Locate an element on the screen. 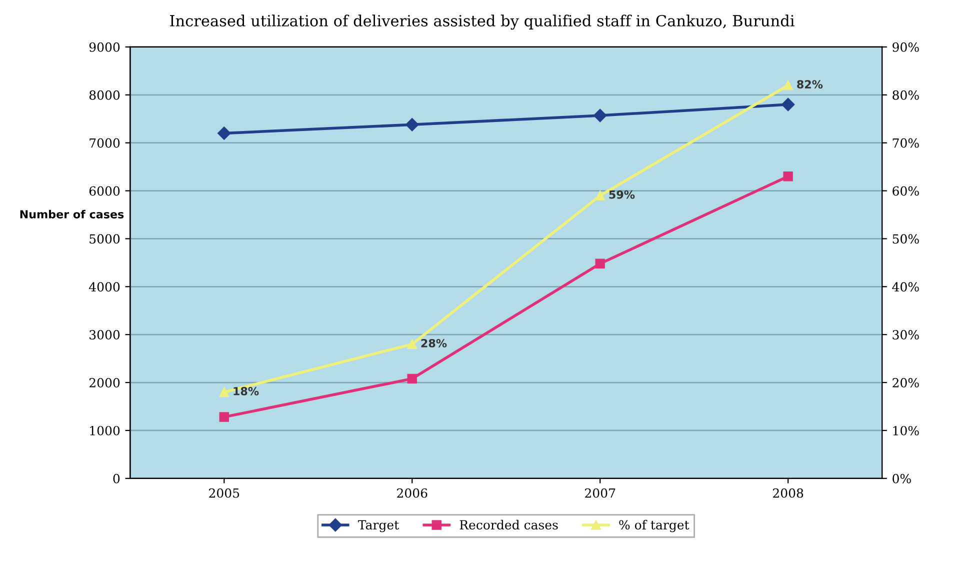  data-label: 82% is located at coordinates (810, 84).